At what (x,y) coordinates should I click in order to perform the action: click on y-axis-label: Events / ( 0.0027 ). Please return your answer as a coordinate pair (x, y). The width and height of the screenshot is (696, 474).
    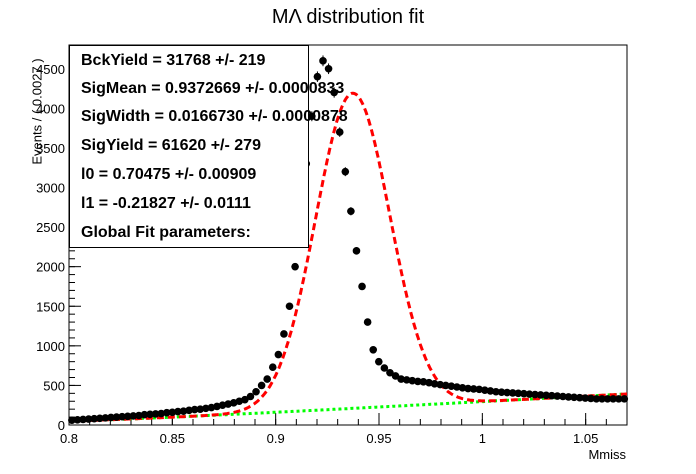
    Looking at the image, I should click on (37, 111).